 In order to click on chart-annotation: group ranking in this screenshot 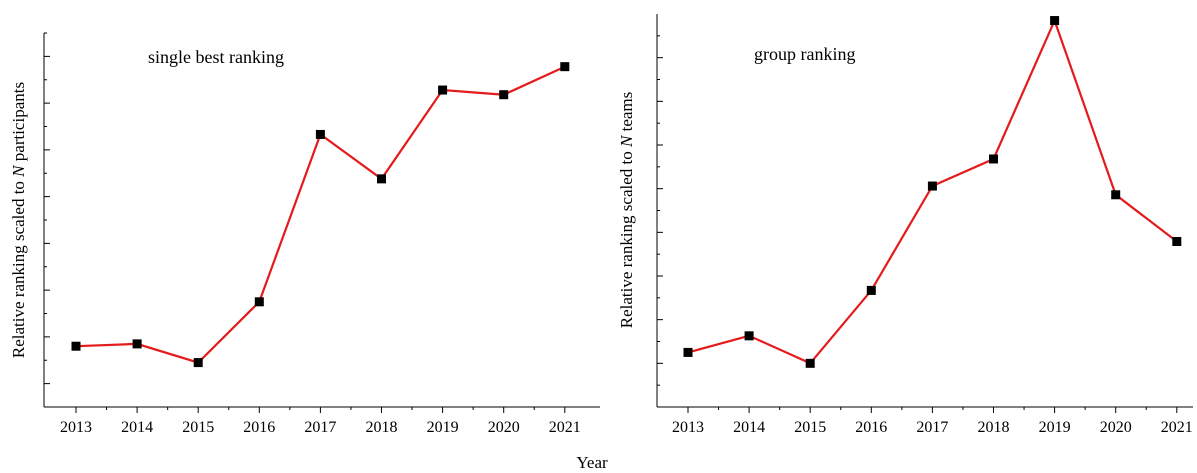, I will do `click(804, 54)`.